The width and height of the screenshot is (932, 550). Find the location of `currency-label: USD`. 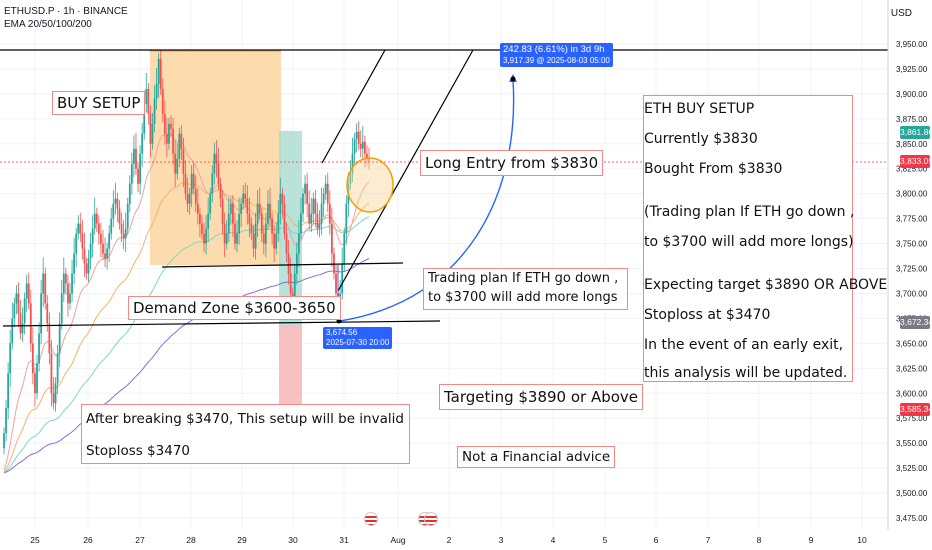

currency-label: USD is located at coordinates (901, 13).